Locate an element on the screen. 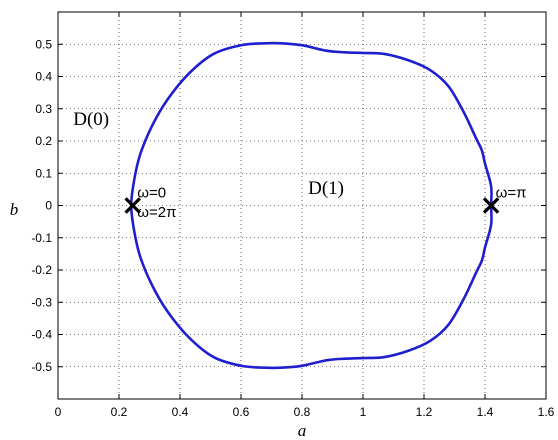  x-tick-label: 0.4 is located at coordinates (180, 412).